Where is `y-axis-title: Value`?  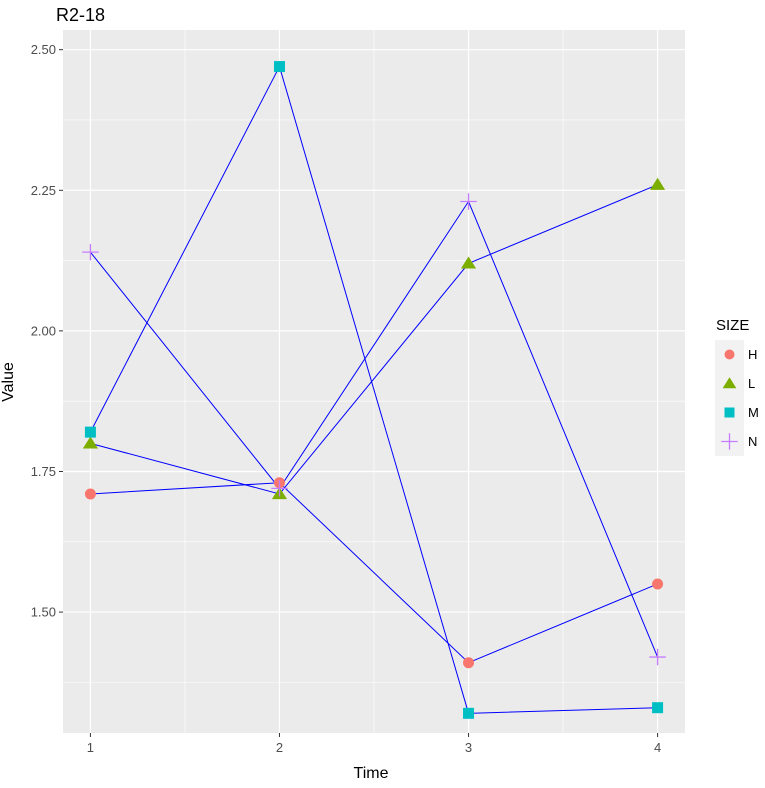 y-axis-title: Value is located at coordinates (8, 382).